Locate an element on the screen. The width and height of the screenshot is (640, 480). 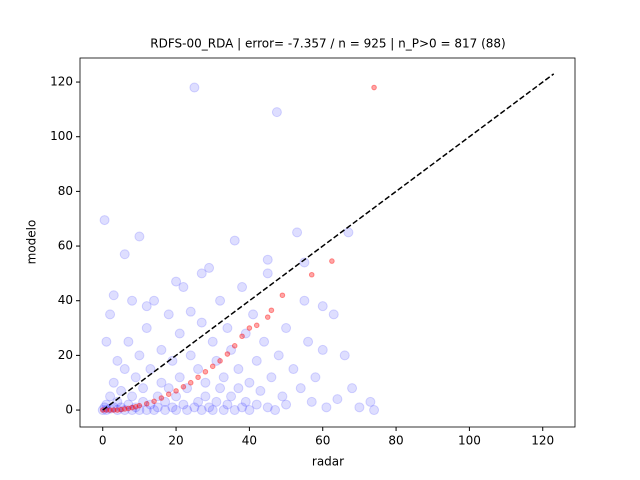
x-tick-label: 100 is located at coordinates (469, 441).